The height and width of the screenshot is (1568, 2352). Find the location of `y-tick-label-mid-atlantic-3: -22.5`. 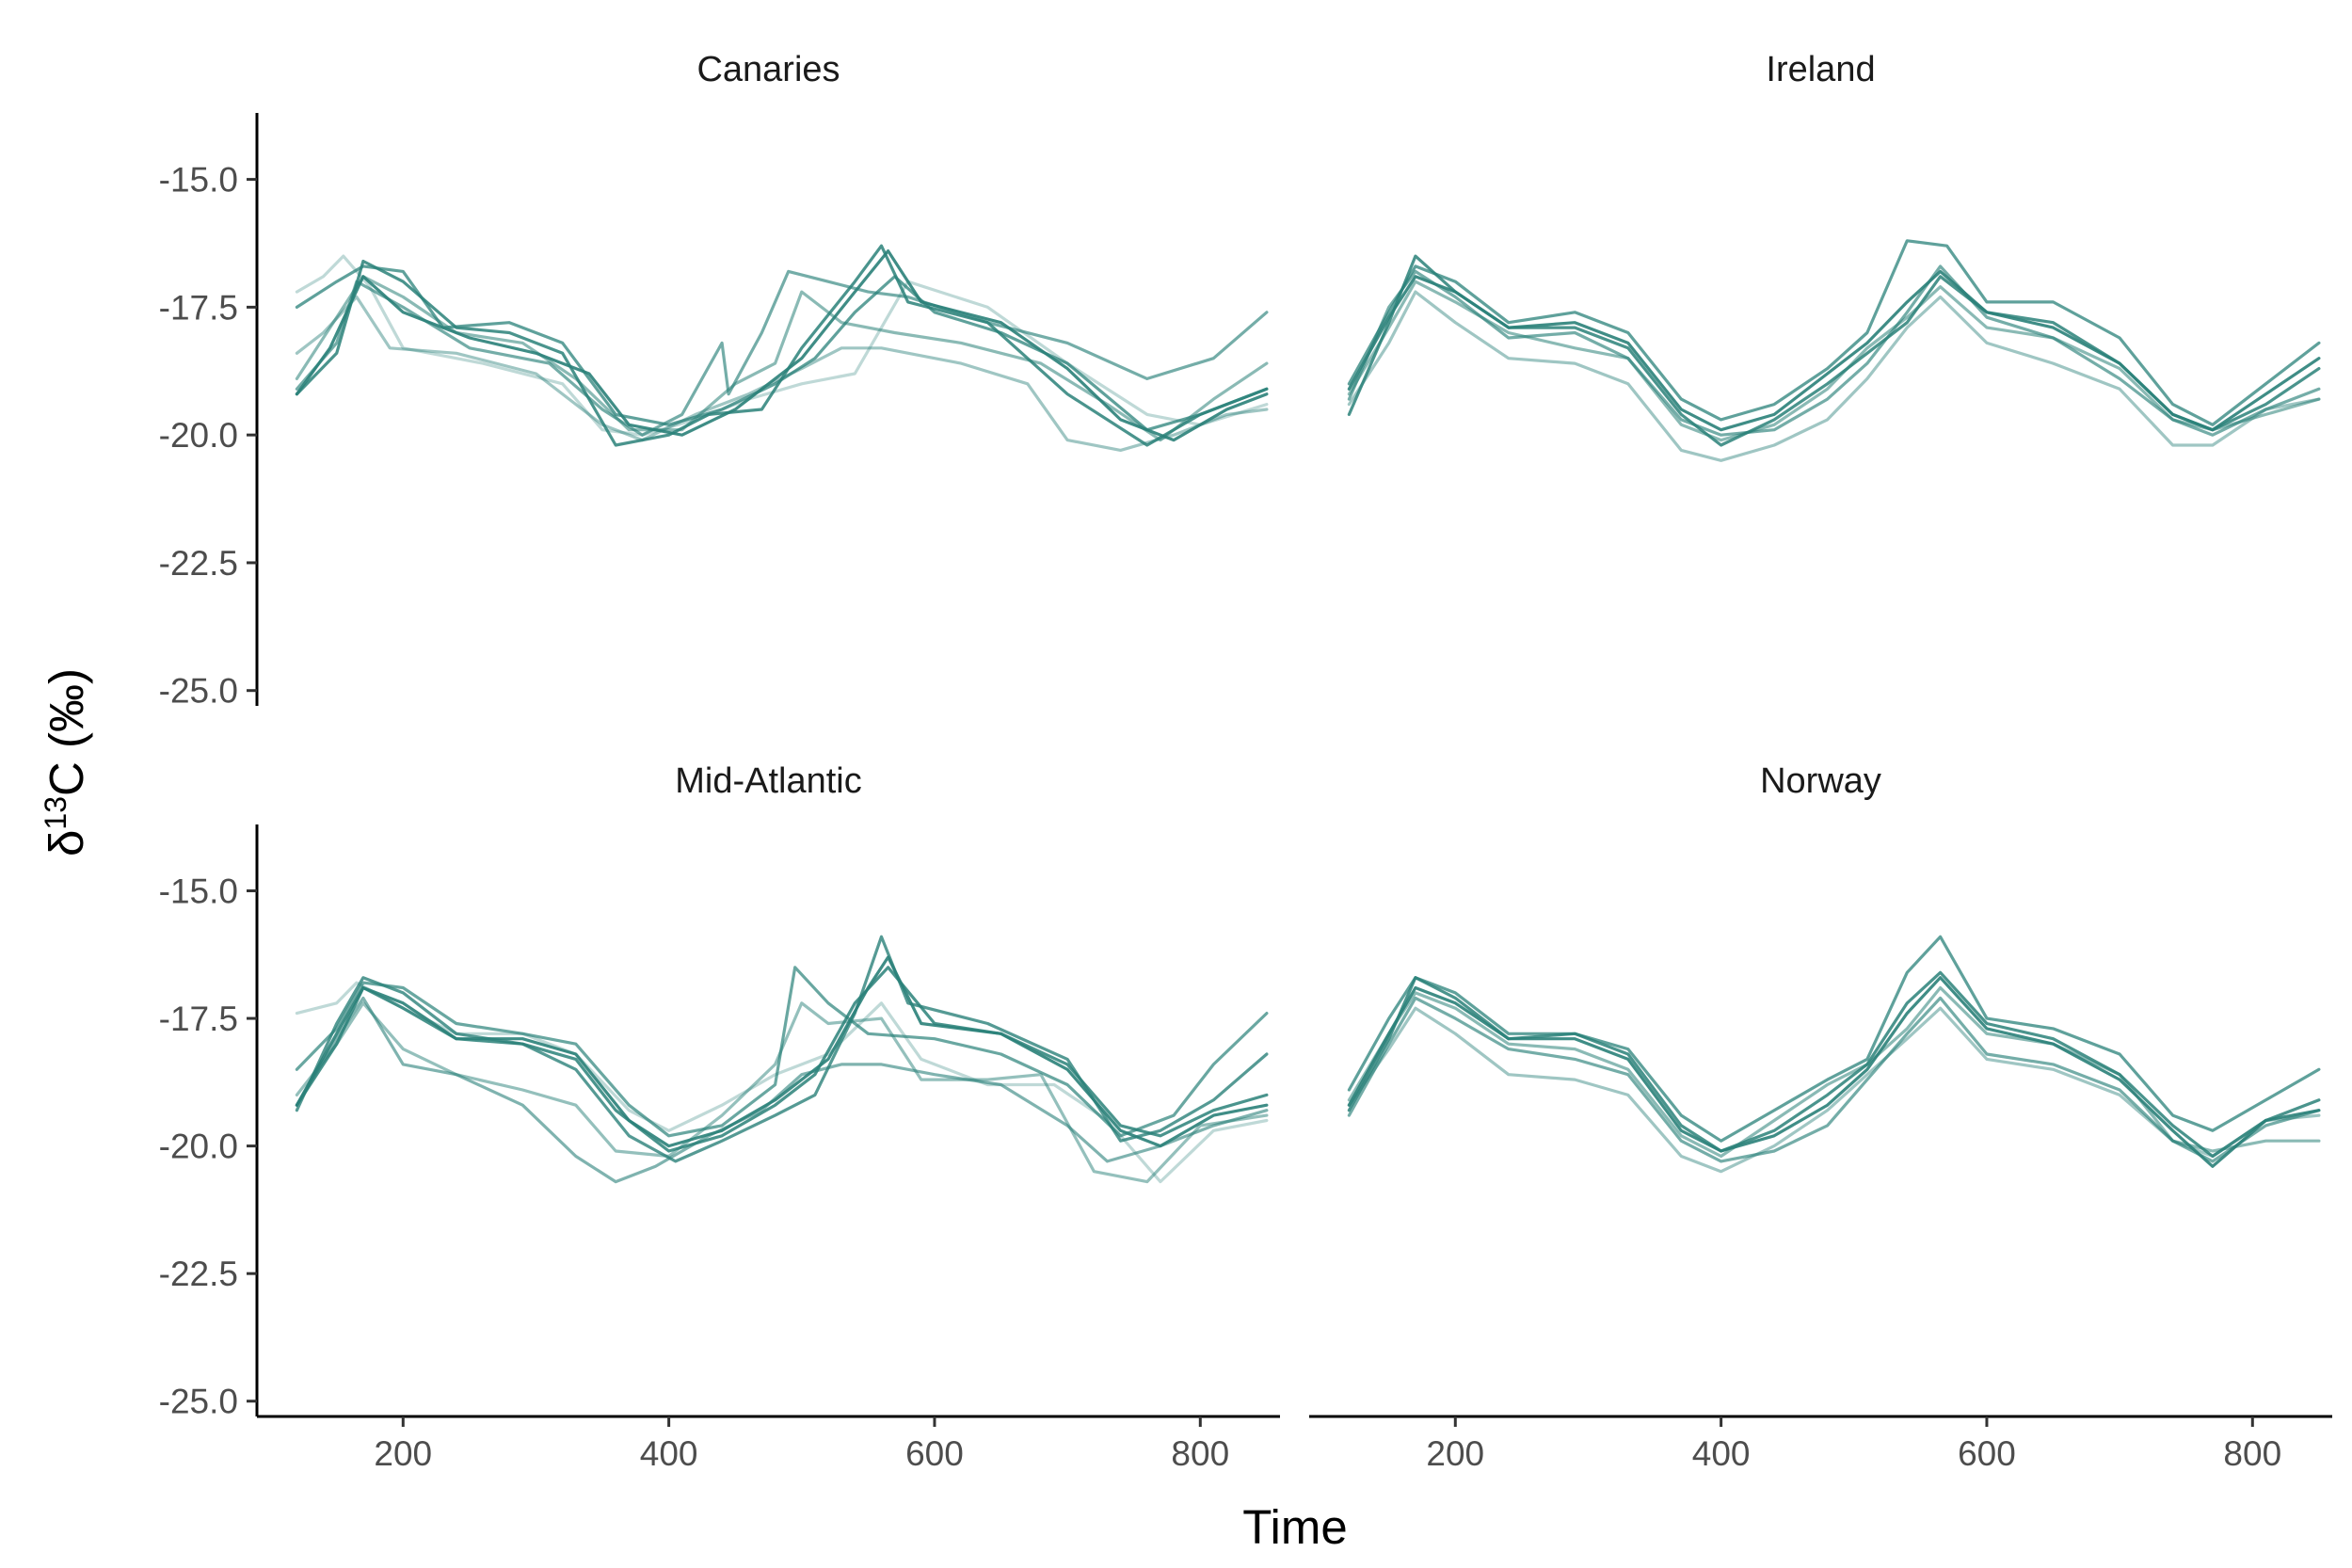

y-tick-label-mid-atlantic-3: -22.5 is located at coordinates (198, 1274).